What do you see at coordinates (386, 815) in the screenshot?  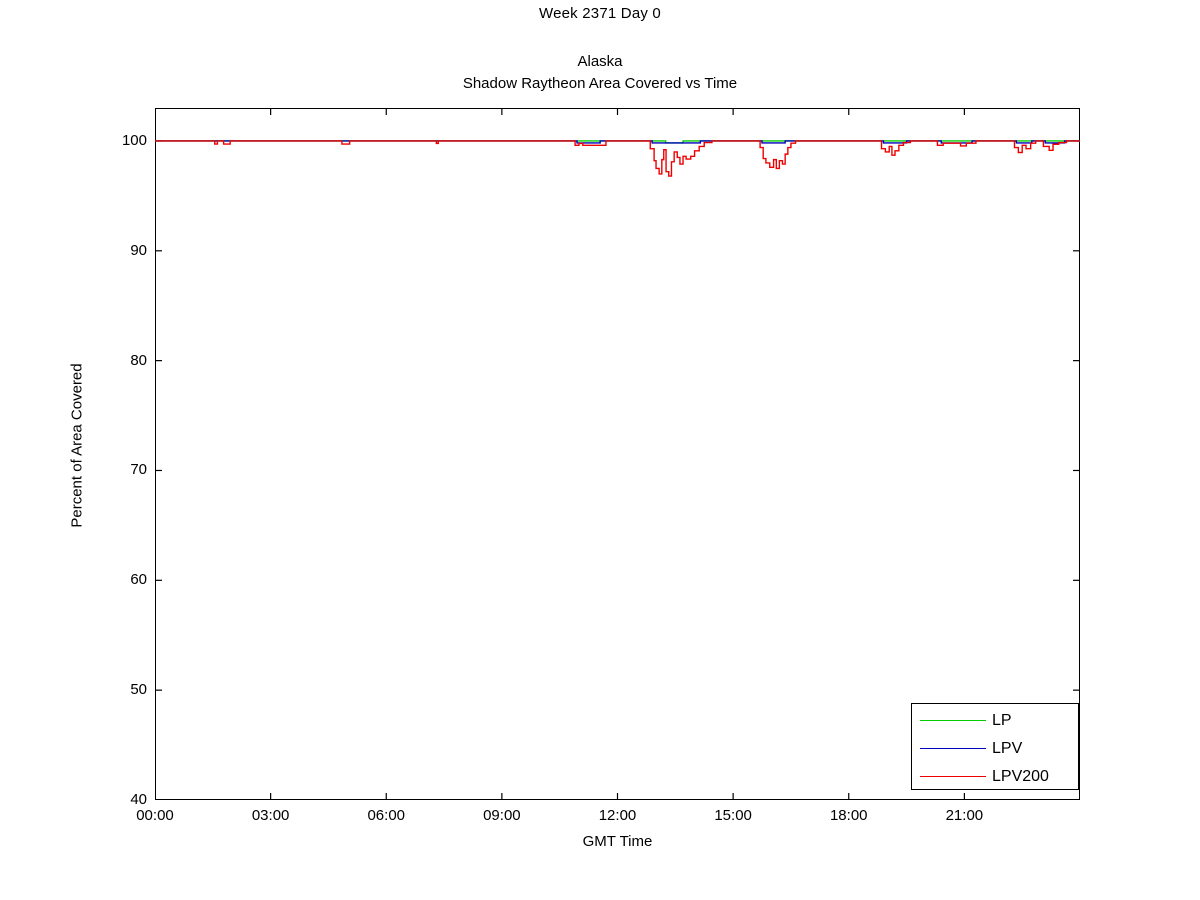 I see `x-tick-0600: 06:00` at bounding box center [386, 815].